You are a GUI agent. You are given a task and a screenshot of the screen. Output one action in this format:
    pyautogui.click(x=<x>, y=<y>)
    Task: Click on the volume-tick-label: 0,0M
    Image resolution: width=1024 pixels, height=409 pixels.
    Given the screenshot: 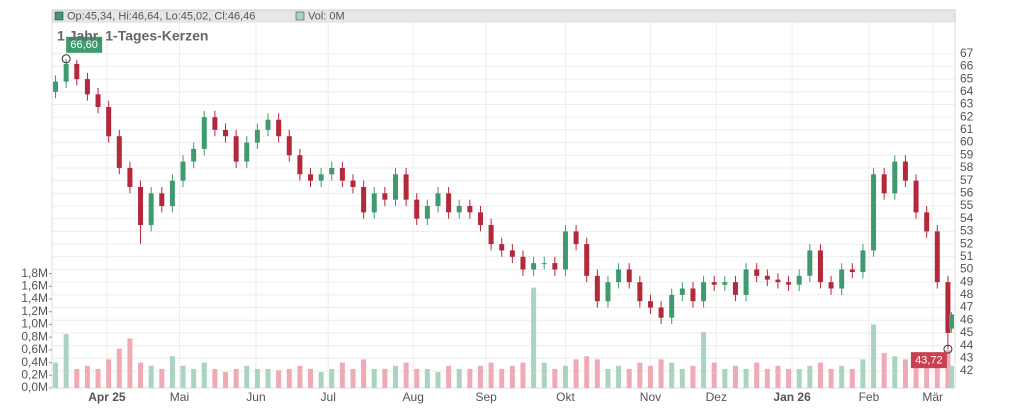 What is the action you would take?
    pyautogui.click(x=34, y=387)
    